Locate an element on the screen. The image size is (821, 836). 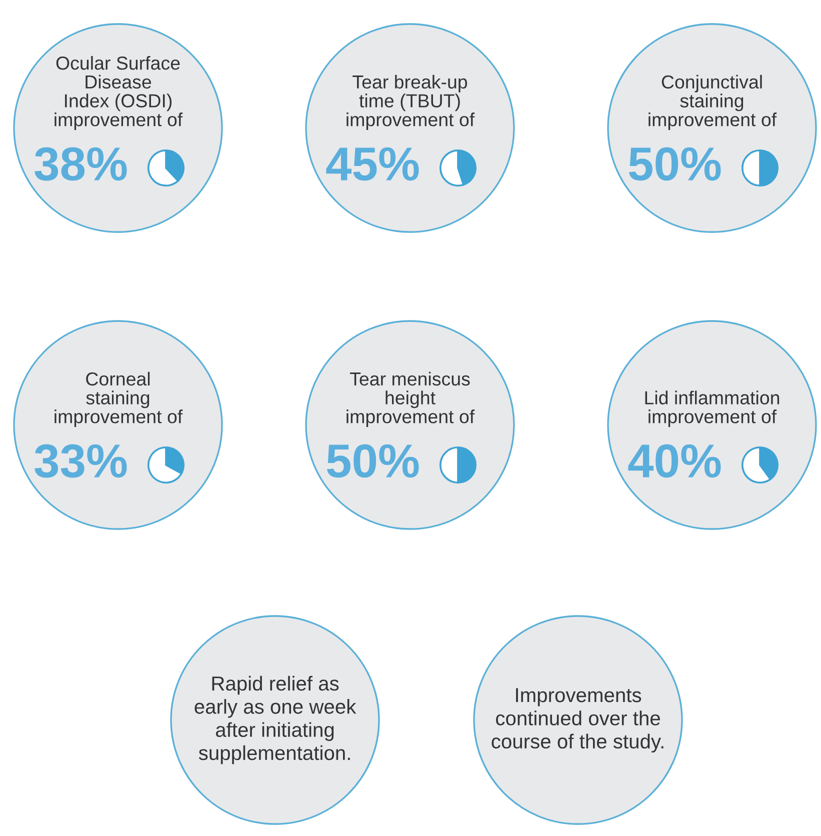
chart-title: Corneal staining improvement of is located at coordinates (118, 399).